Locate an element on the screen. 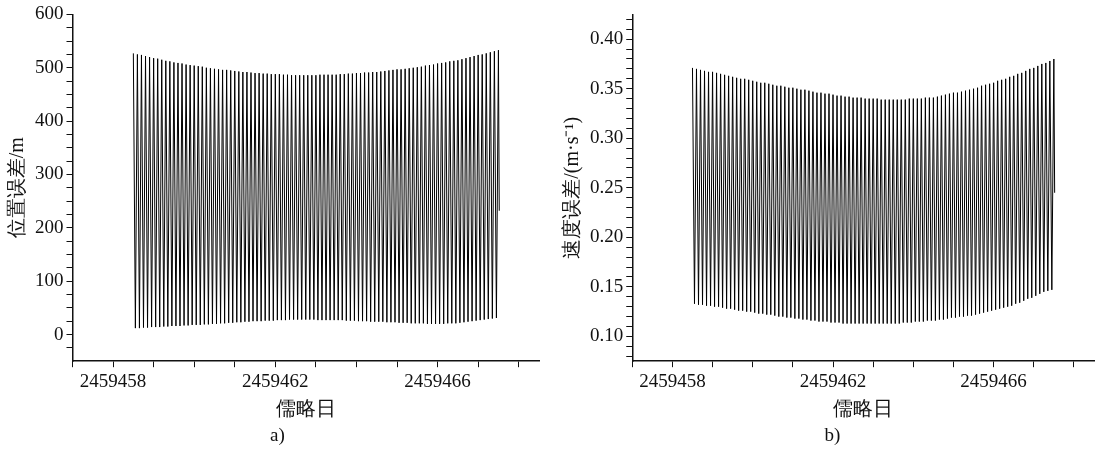 The height and width of the screenshot is (451, 1111). y-tick-label: 0.15 is located at coordinates (607, 285).